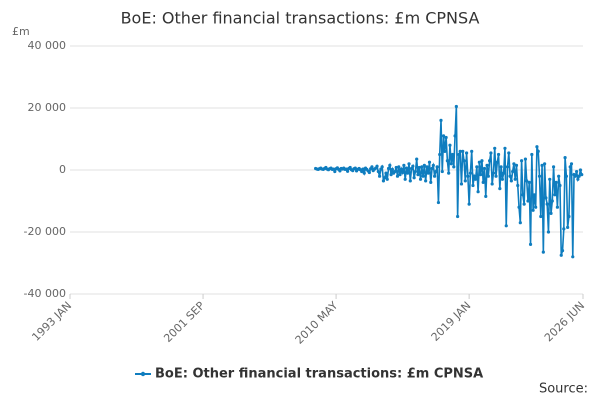 Image resolution: width=600 pixels, height=404 pixels. I want to click on legend-marker, so click(143, 374).